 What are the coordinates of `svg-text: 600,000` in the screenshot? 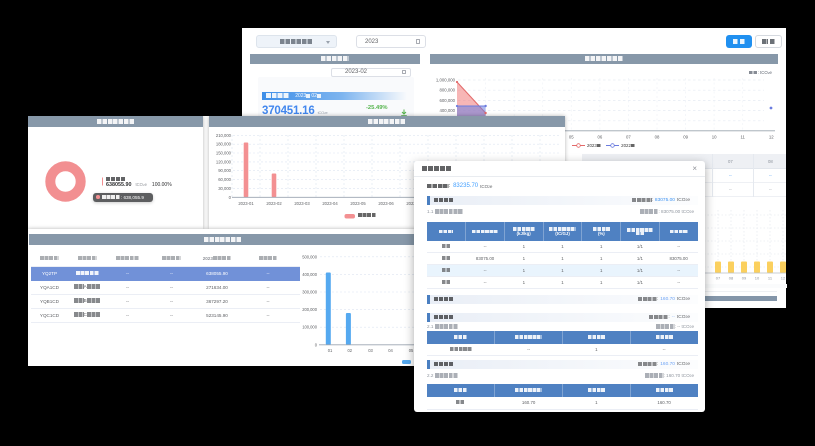 It's located at (447, 100).